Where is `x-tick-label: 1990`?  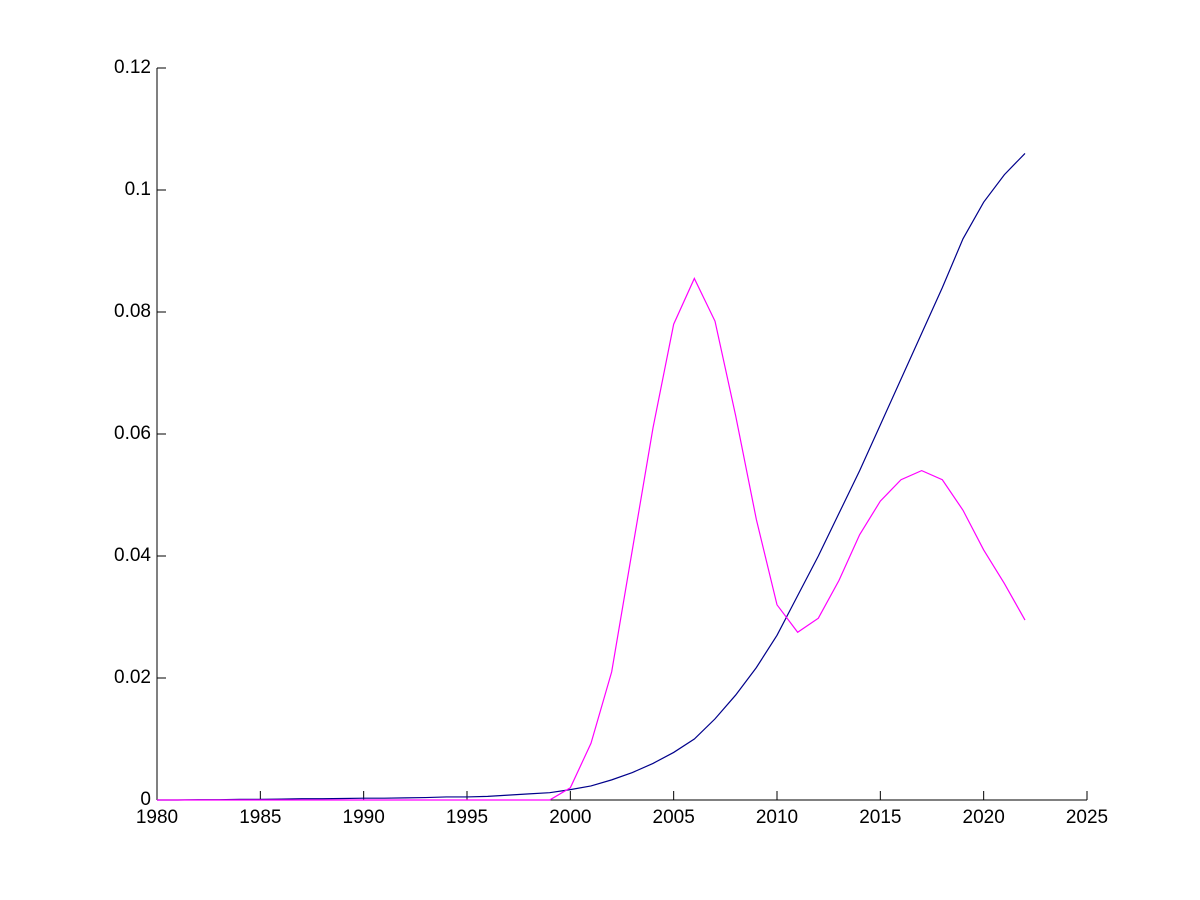
x-tick-label: 1990 is located at coordinates (364, 817).